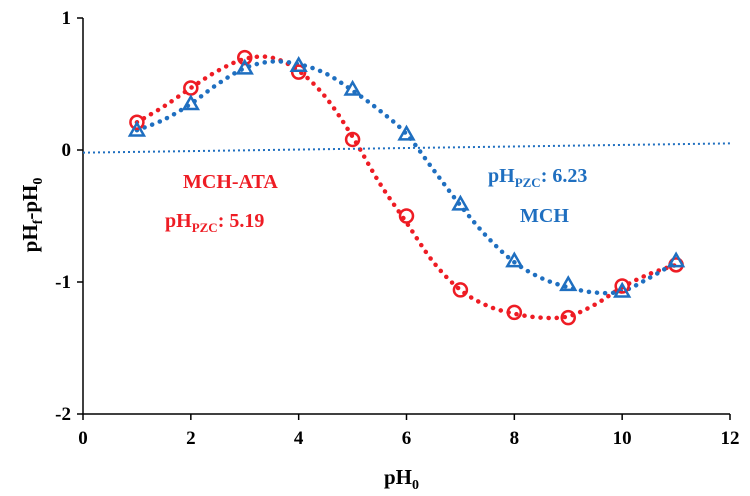  What do you see at coordinates (63, 414) in the screenshot?
I see `y-tick-label: -2` at bounding box center [63, 414].